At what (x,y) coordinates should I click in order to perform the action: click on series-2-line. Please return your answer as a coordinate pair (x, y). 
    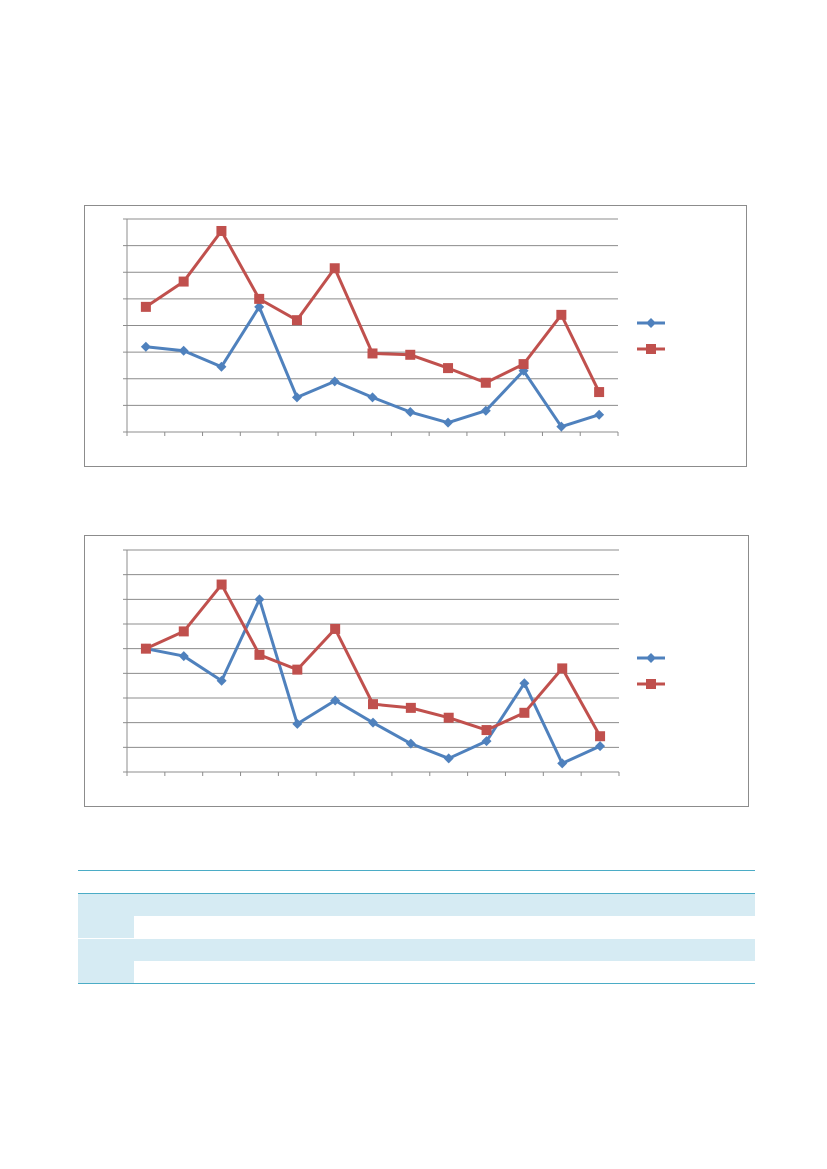
    Looking at the image, I should click on (373, 311).